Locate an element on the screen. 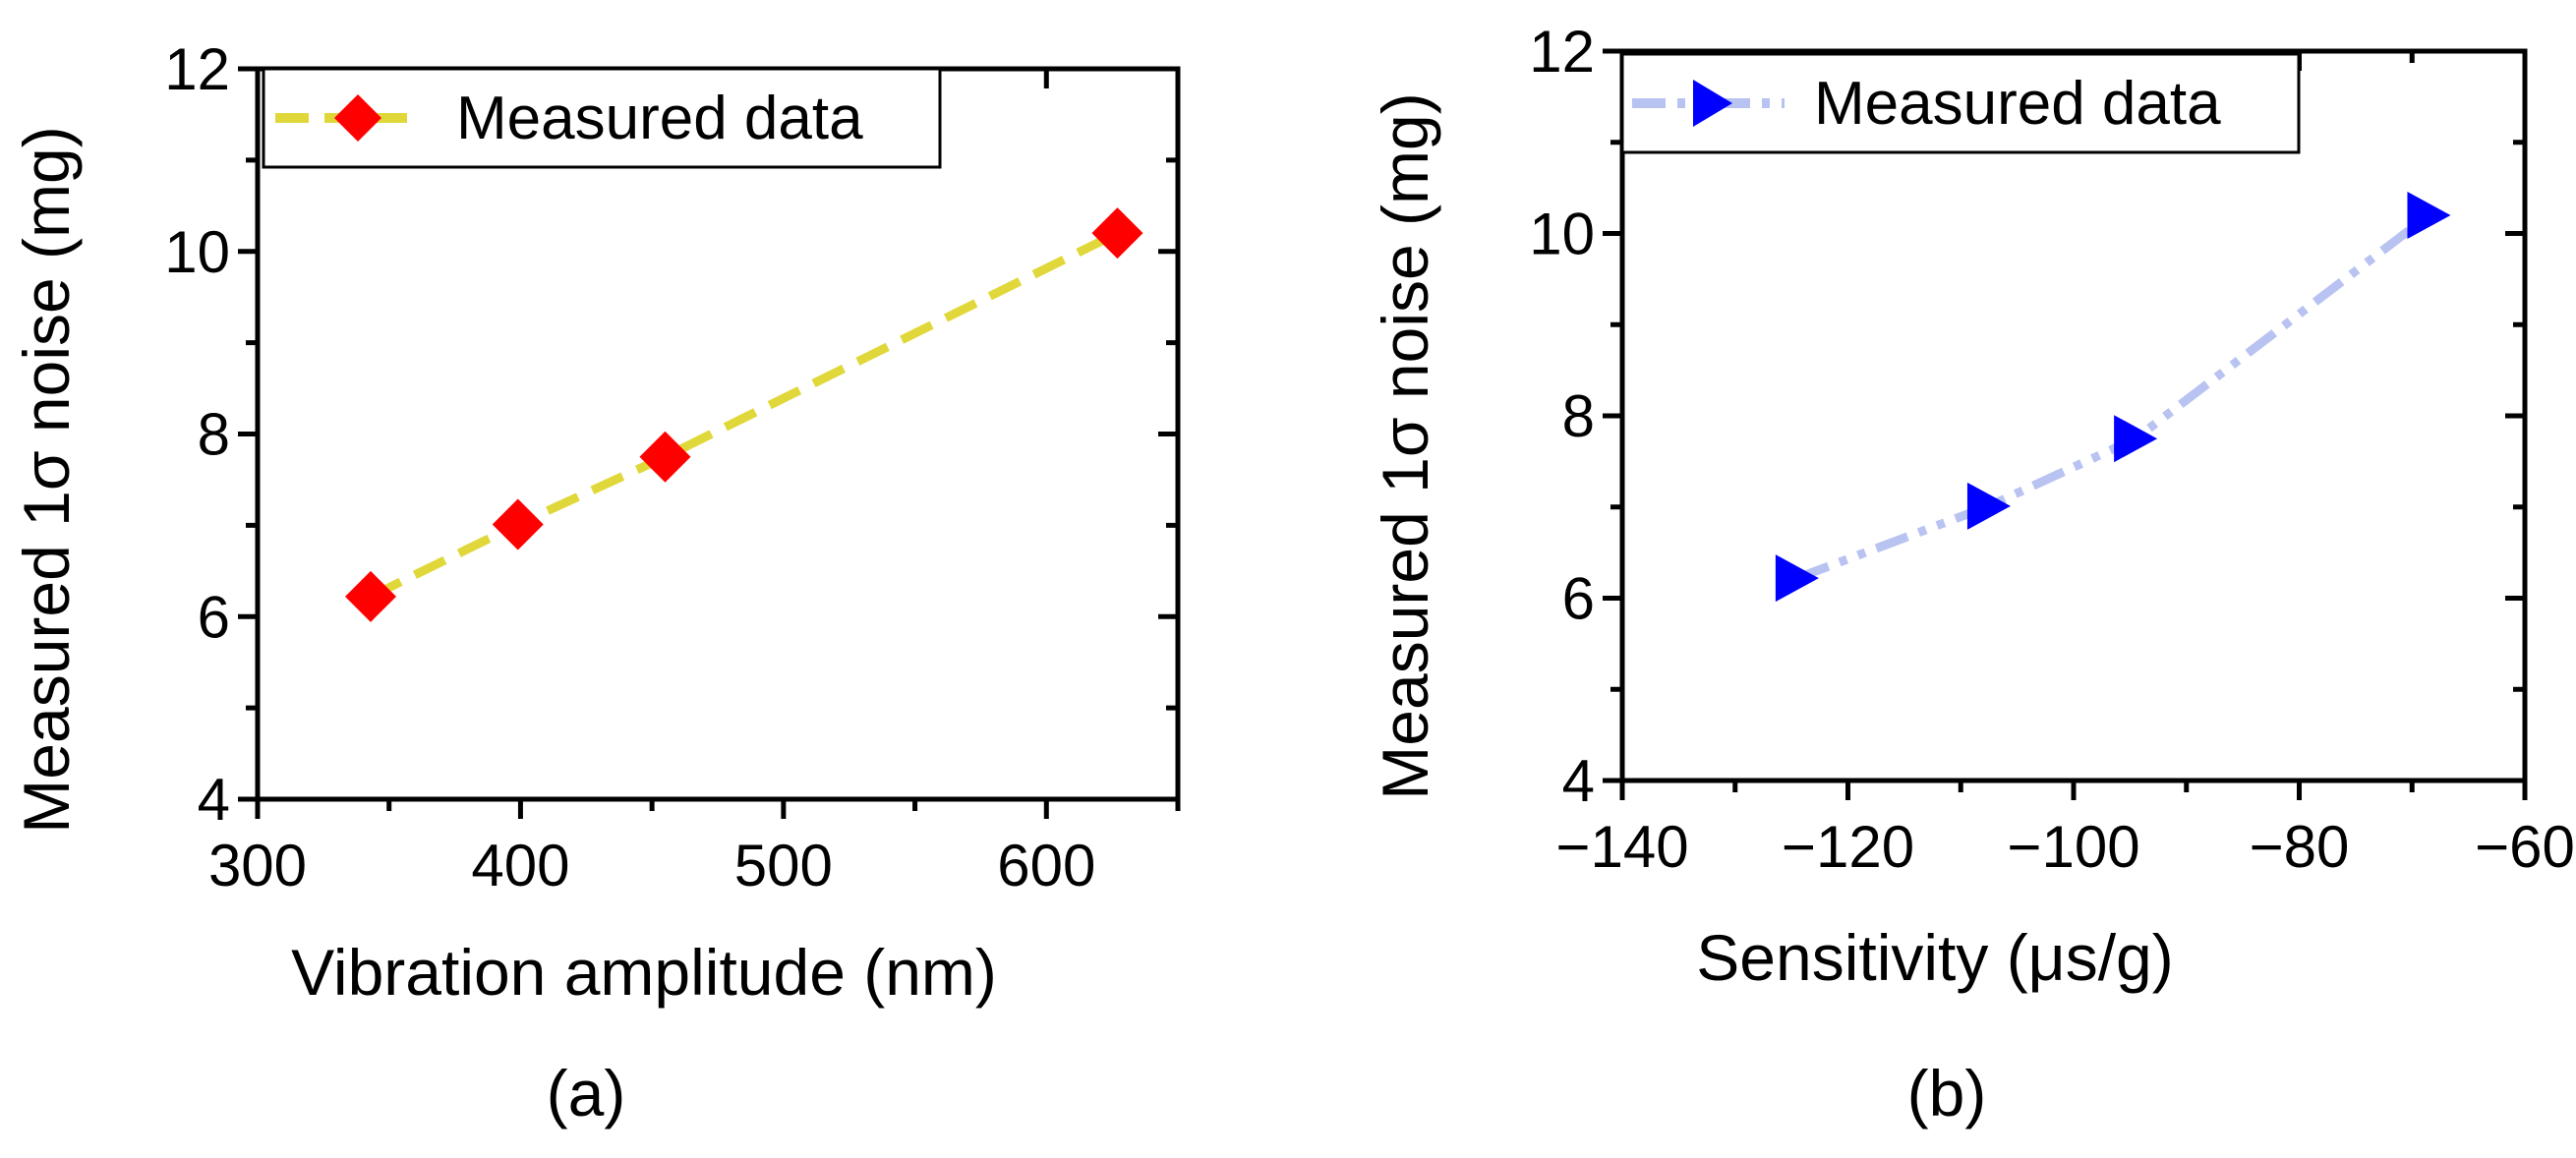  panel-a-y-tick-label: 4 is located at coordinates (214, 800).